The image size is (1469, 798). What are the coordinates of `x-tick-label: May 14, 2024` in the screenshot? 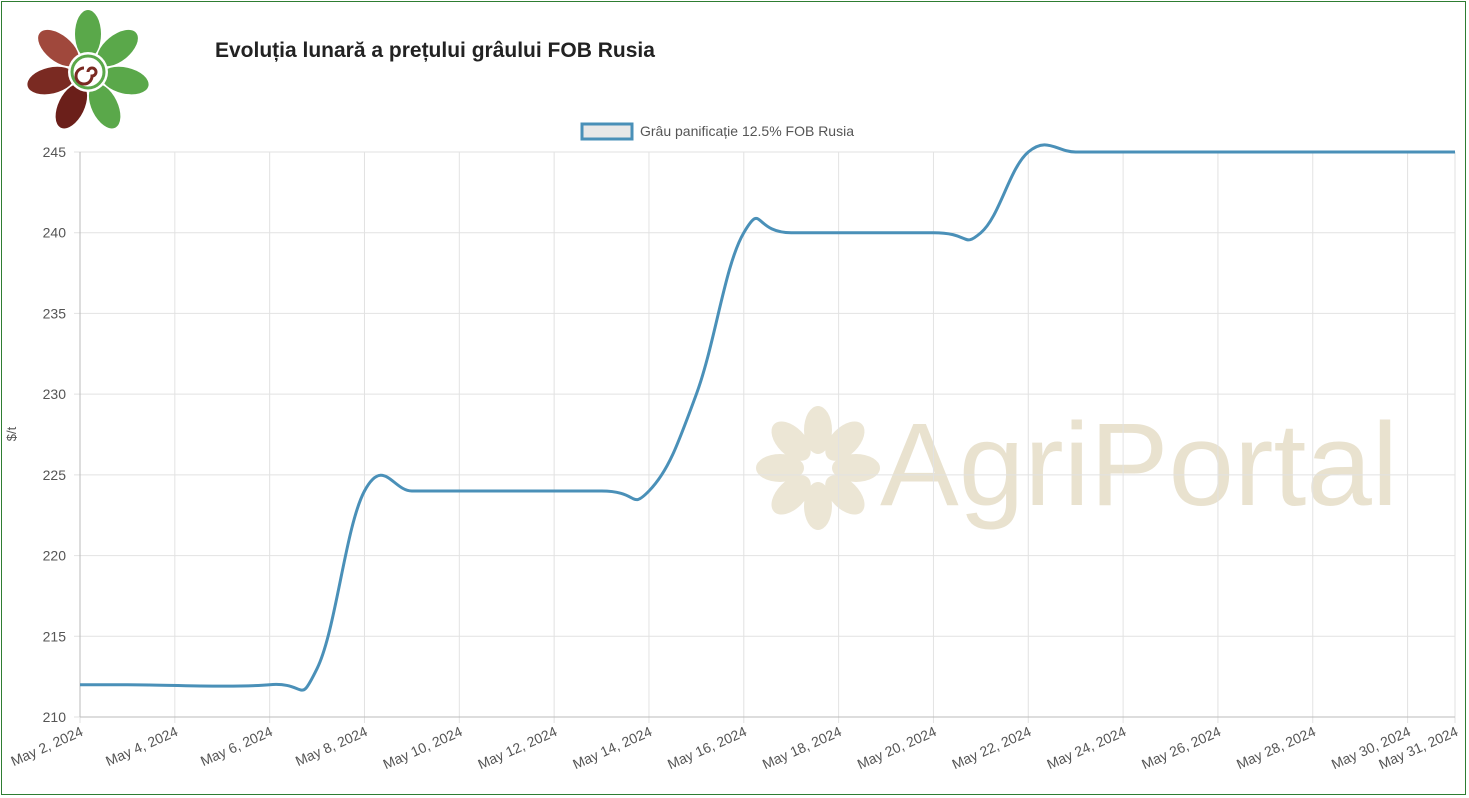 It's located at (612, 747).